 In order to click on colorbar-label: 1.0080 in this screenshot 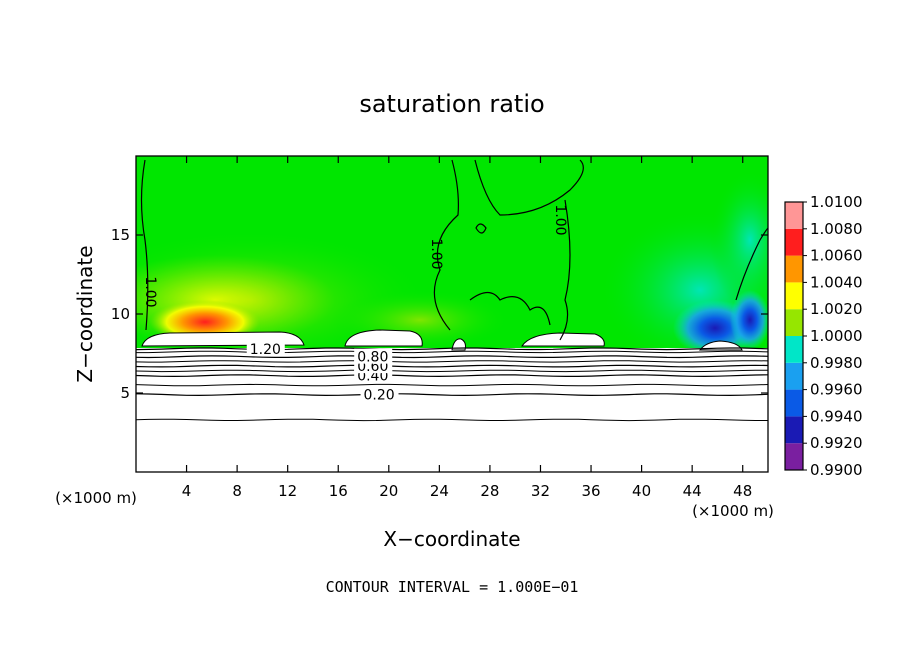, I will do `click(836, 229)`.